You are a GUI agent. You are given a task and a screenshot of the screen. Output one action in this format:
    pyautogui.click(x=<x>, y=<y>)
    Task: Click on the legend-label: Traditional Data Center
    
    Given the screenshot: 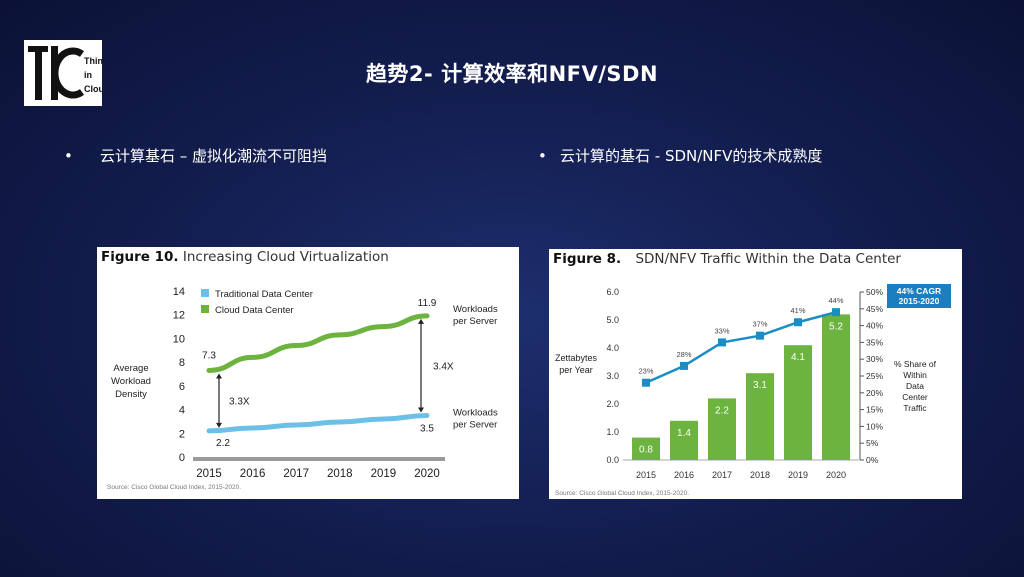 What is the action you would take?
    pyautogui.click(x=264, y=294)
    